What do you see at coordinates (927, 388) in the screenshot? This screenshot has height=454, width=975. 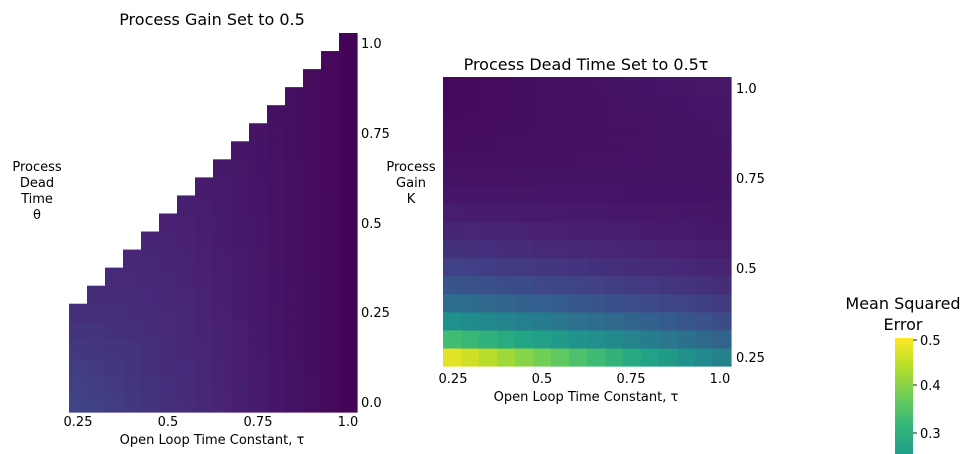 I see `colorbar-ticks: 0.5 0.4 0.3` at bounding box center [927, 388].